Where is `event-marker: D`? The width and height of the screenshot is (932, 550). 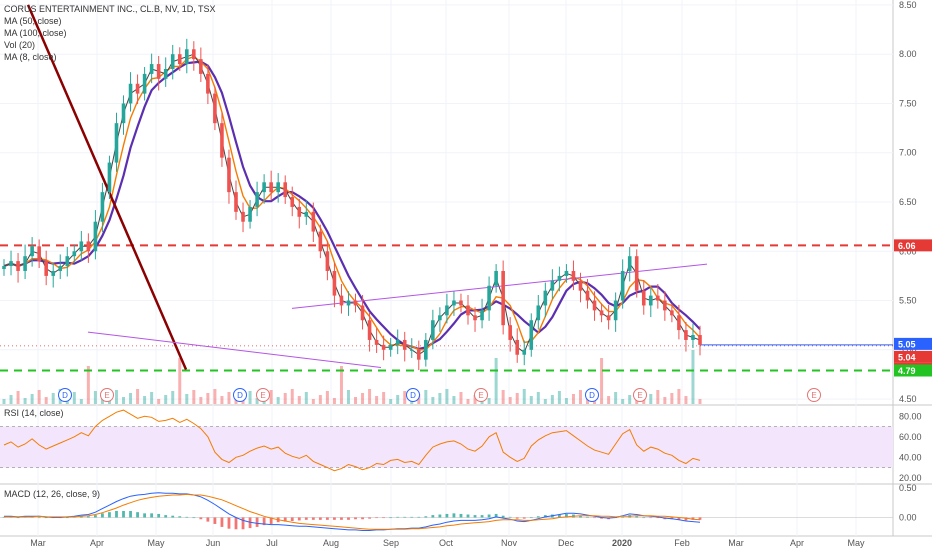 event-marker: D is located at coordinates (592, 395).